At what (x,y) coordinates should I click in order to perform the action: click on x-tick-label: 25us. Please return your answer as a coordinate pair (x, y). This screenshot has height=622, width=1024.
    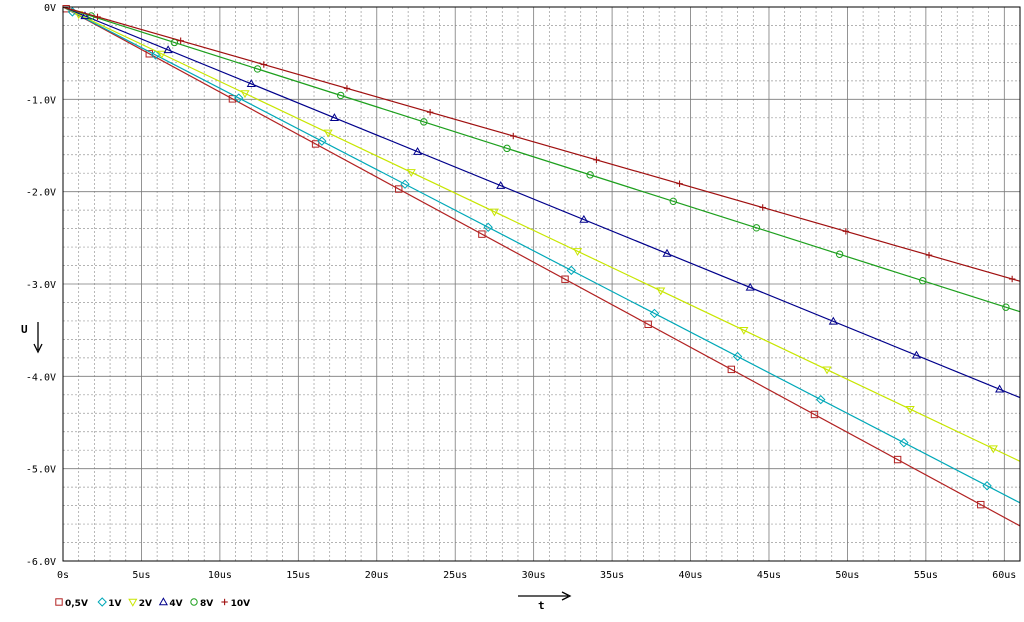
    Looking at the image, I should click on (455, 575).